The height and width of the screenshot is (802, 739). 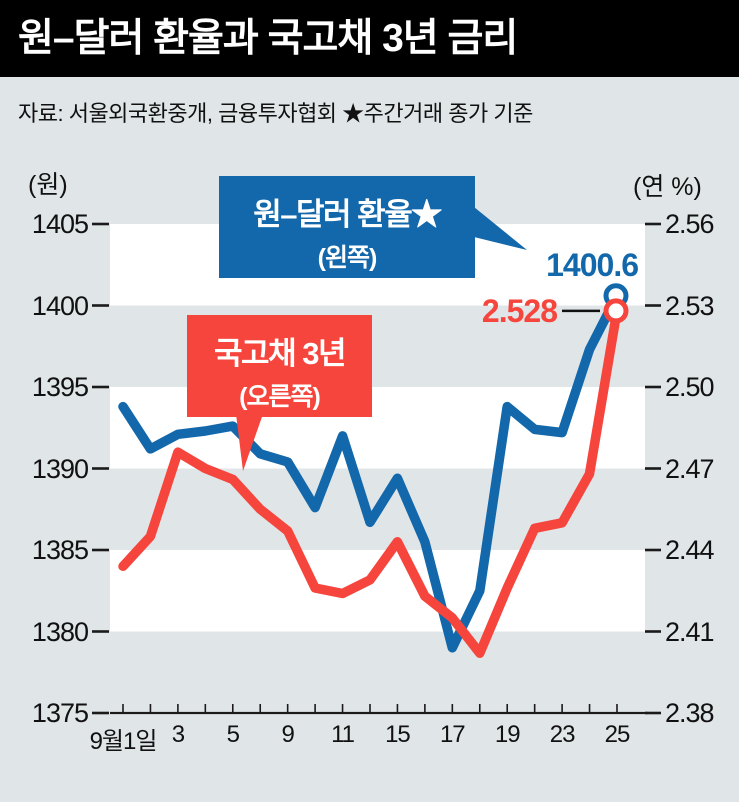 I want to click on callout-bond-yield-pointer, so click(x=249, y=442).